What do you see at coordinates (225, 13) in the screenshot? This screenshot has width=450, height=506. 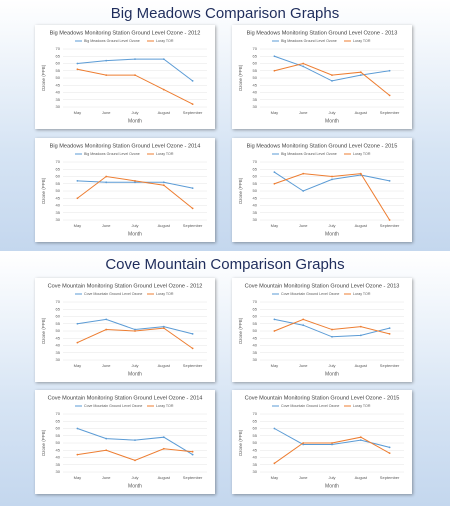 I see `section-heading: Big Meadows Comparison Graphs` at bounding box center [225, 13].